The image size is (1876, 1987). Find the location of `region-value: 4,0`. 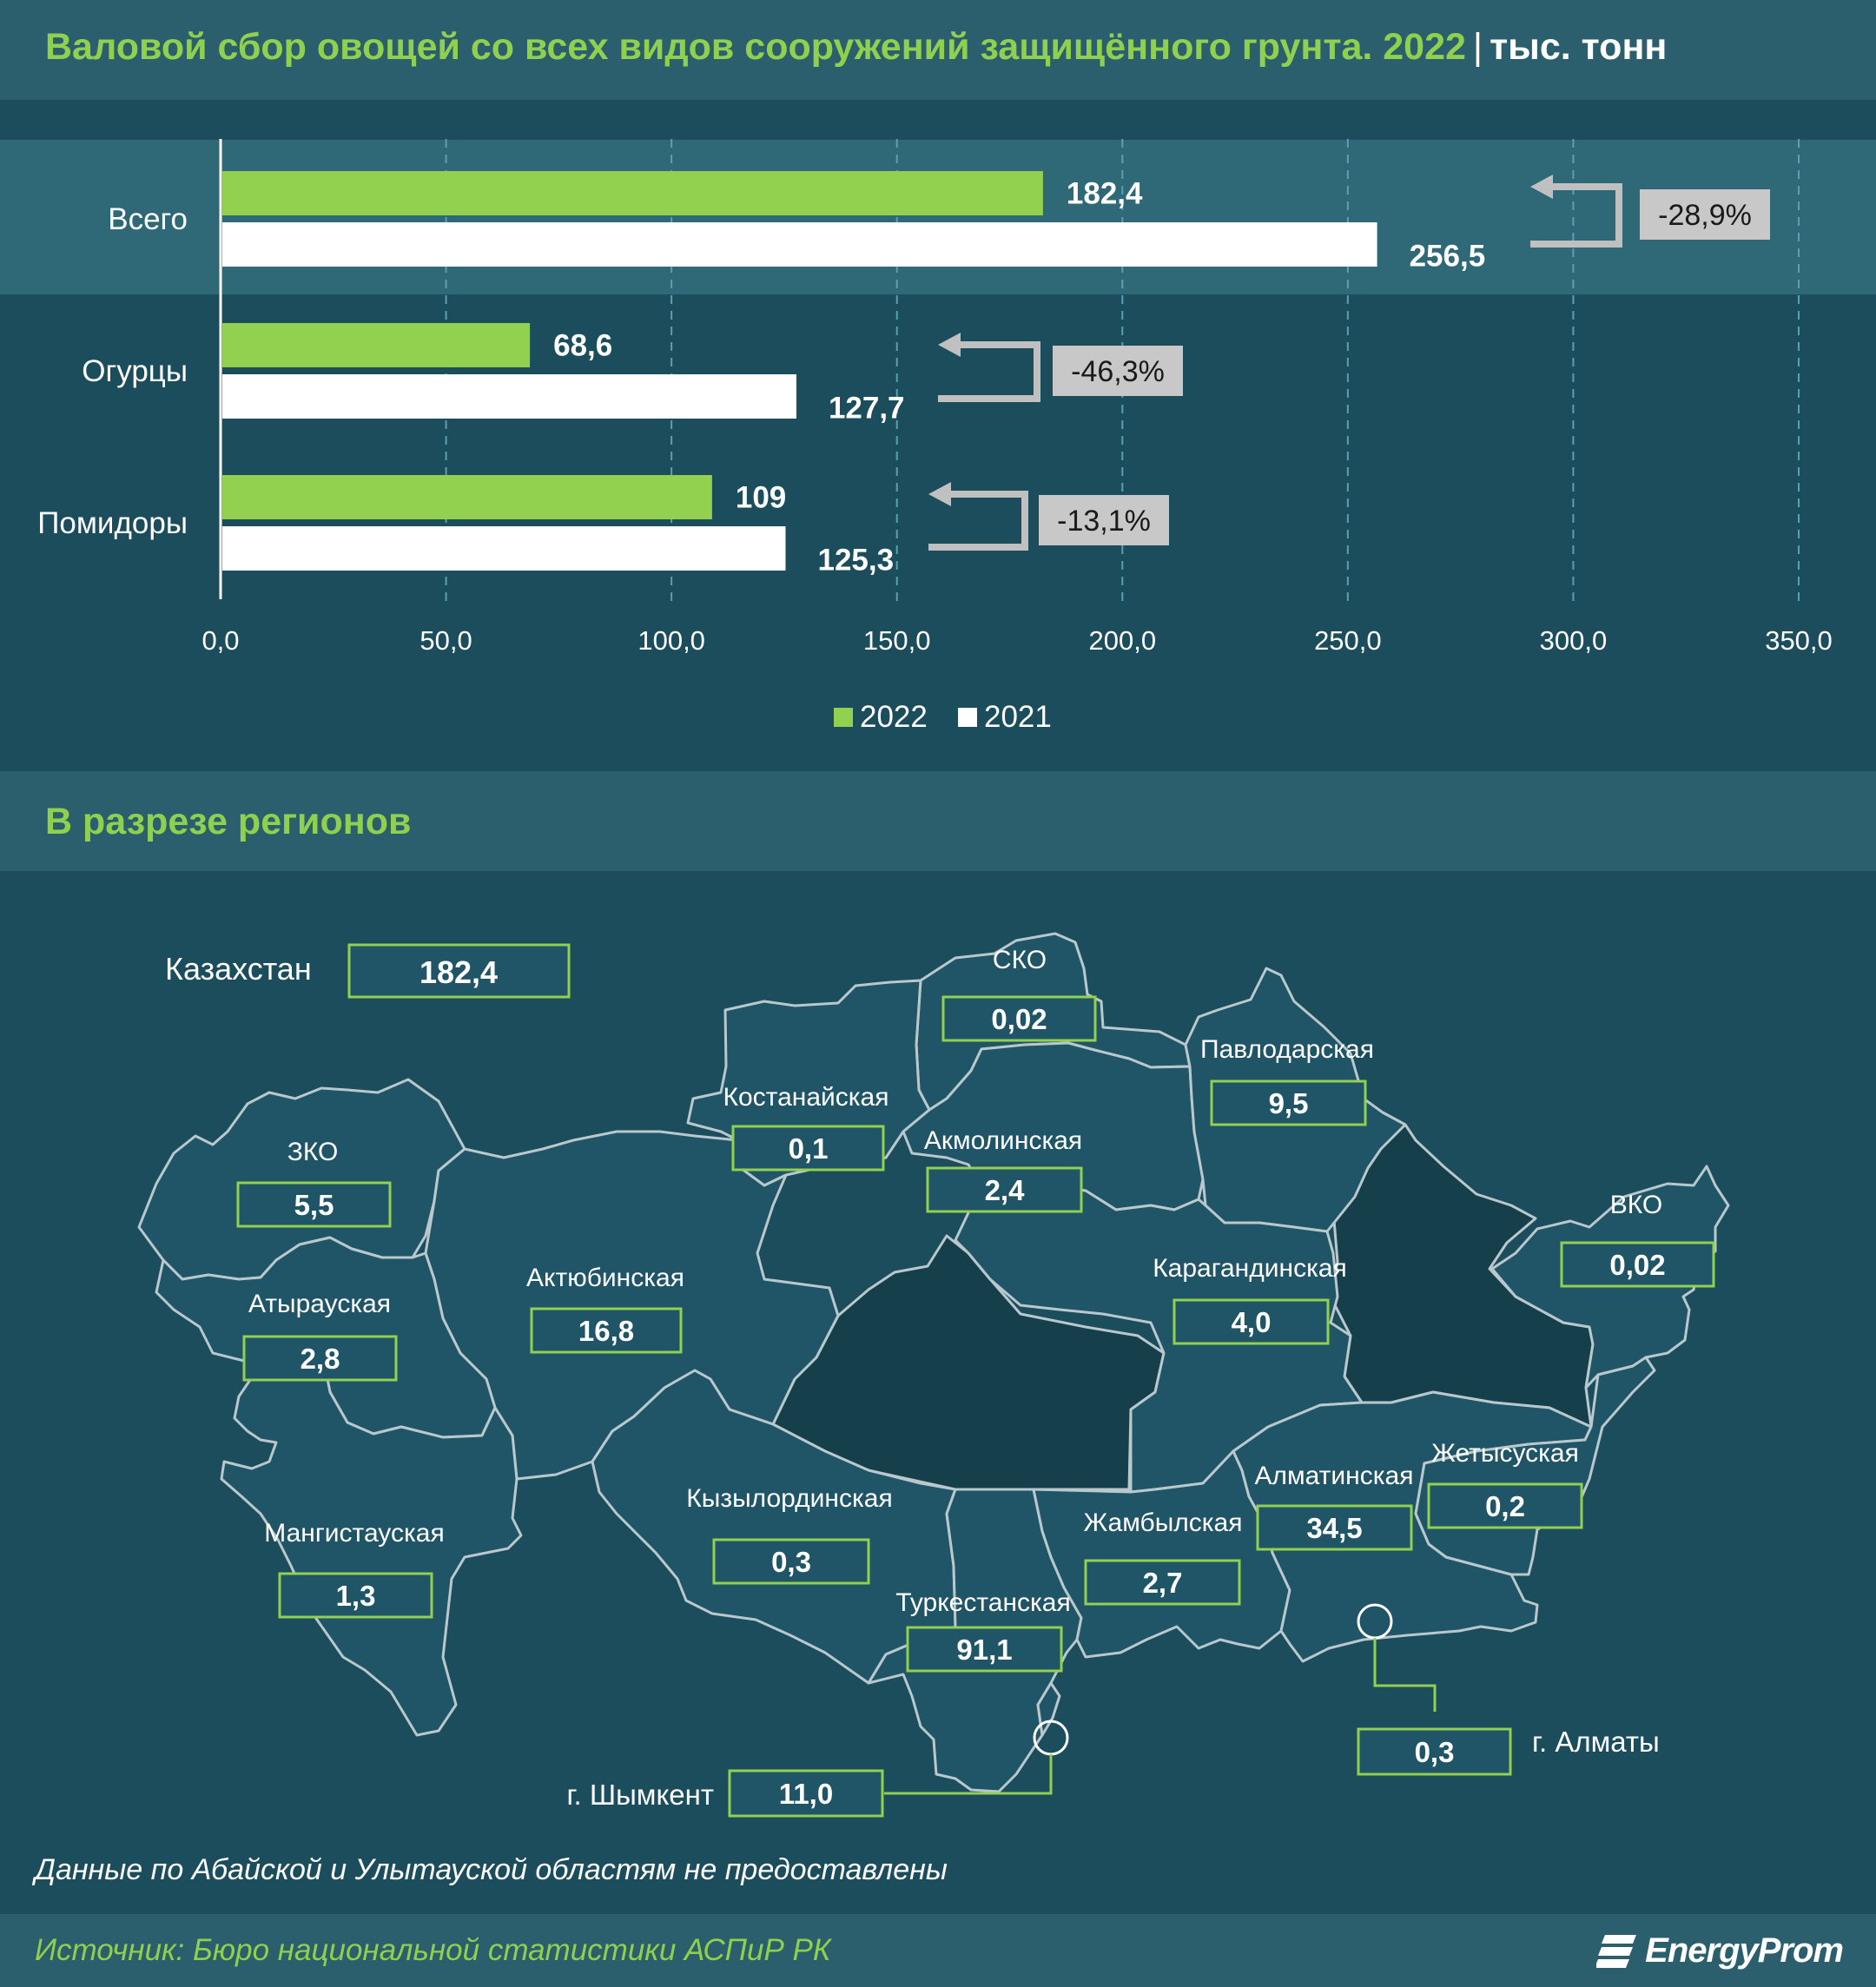

region-value: 4,0 is located at coordinates (1252, 1322).